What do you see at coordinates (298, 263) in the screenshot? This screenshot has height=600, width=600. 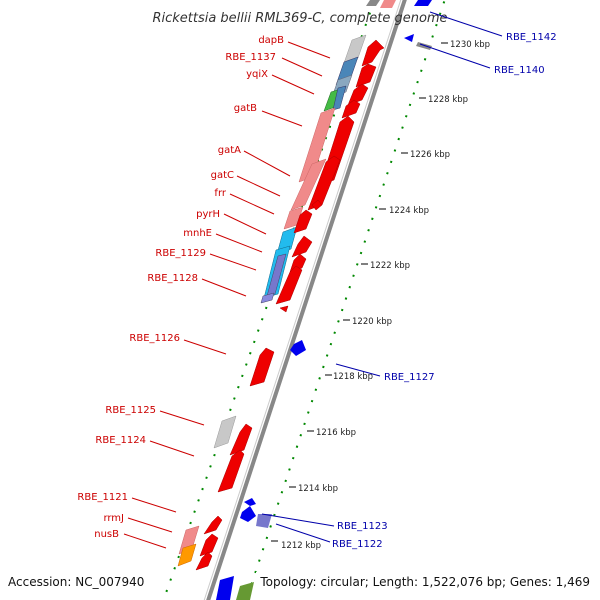 I see `gene-RBE_1129-outer` at bounding box center [298, 263].